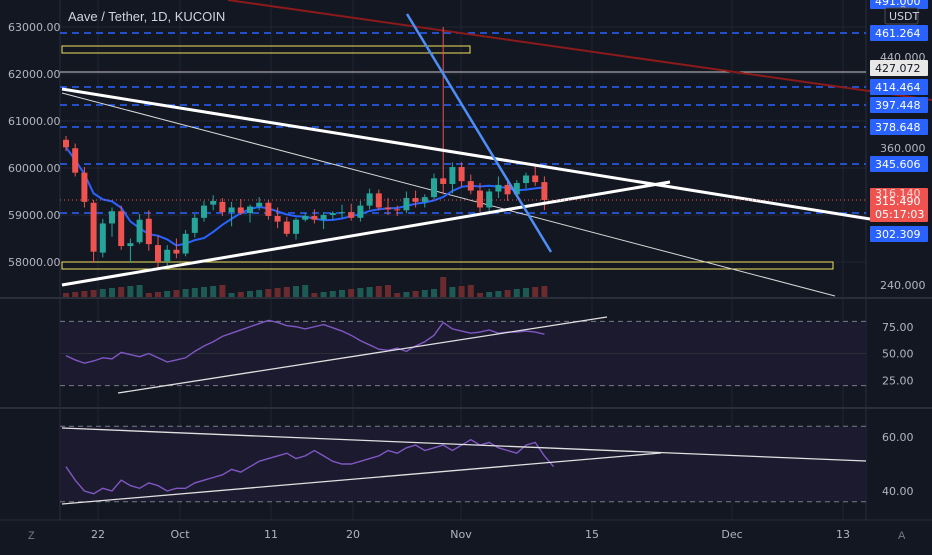 The height and width of the screenshot is (555, 932). What do you see at coordinates (147, 16) in the screenshot?
I see `chart-title: Aave / Tether, 1D, KUCOIN` at bounding box center [147, 16].